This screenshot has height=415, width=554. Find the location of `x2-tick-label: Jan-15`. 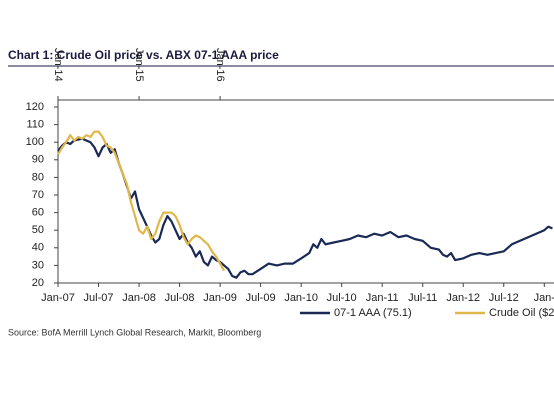

x2-tick-label: Jan-15 is located at coordinates (139, 65).